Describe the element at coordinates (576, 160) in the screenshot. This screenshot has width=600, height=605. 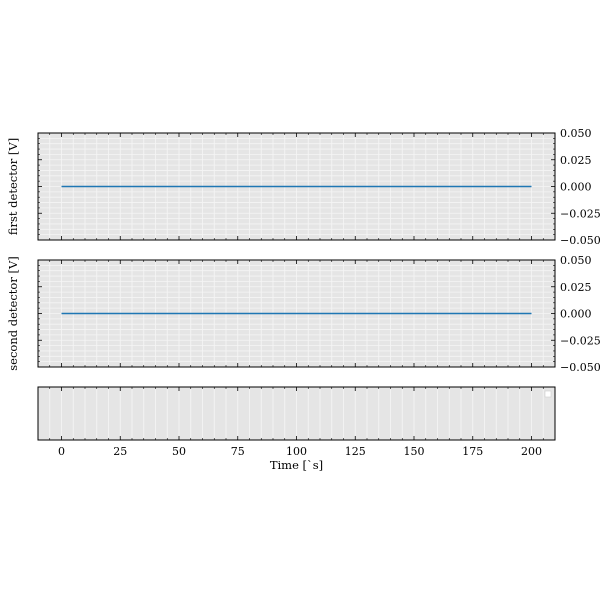
I see `panel-1-y-tick-label: 0.025` at that location.